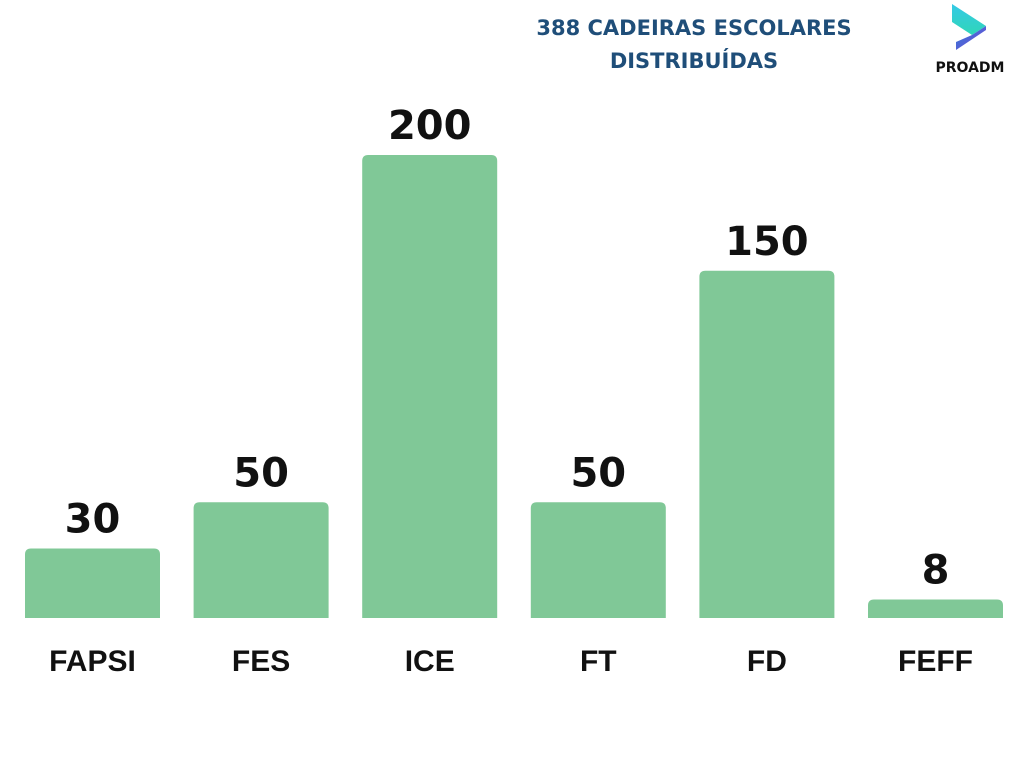 The image size is (1024, 768). Describe the element at coordinates (970, 68) in the screenshot. I see `brand-name: PROADM` at that location.